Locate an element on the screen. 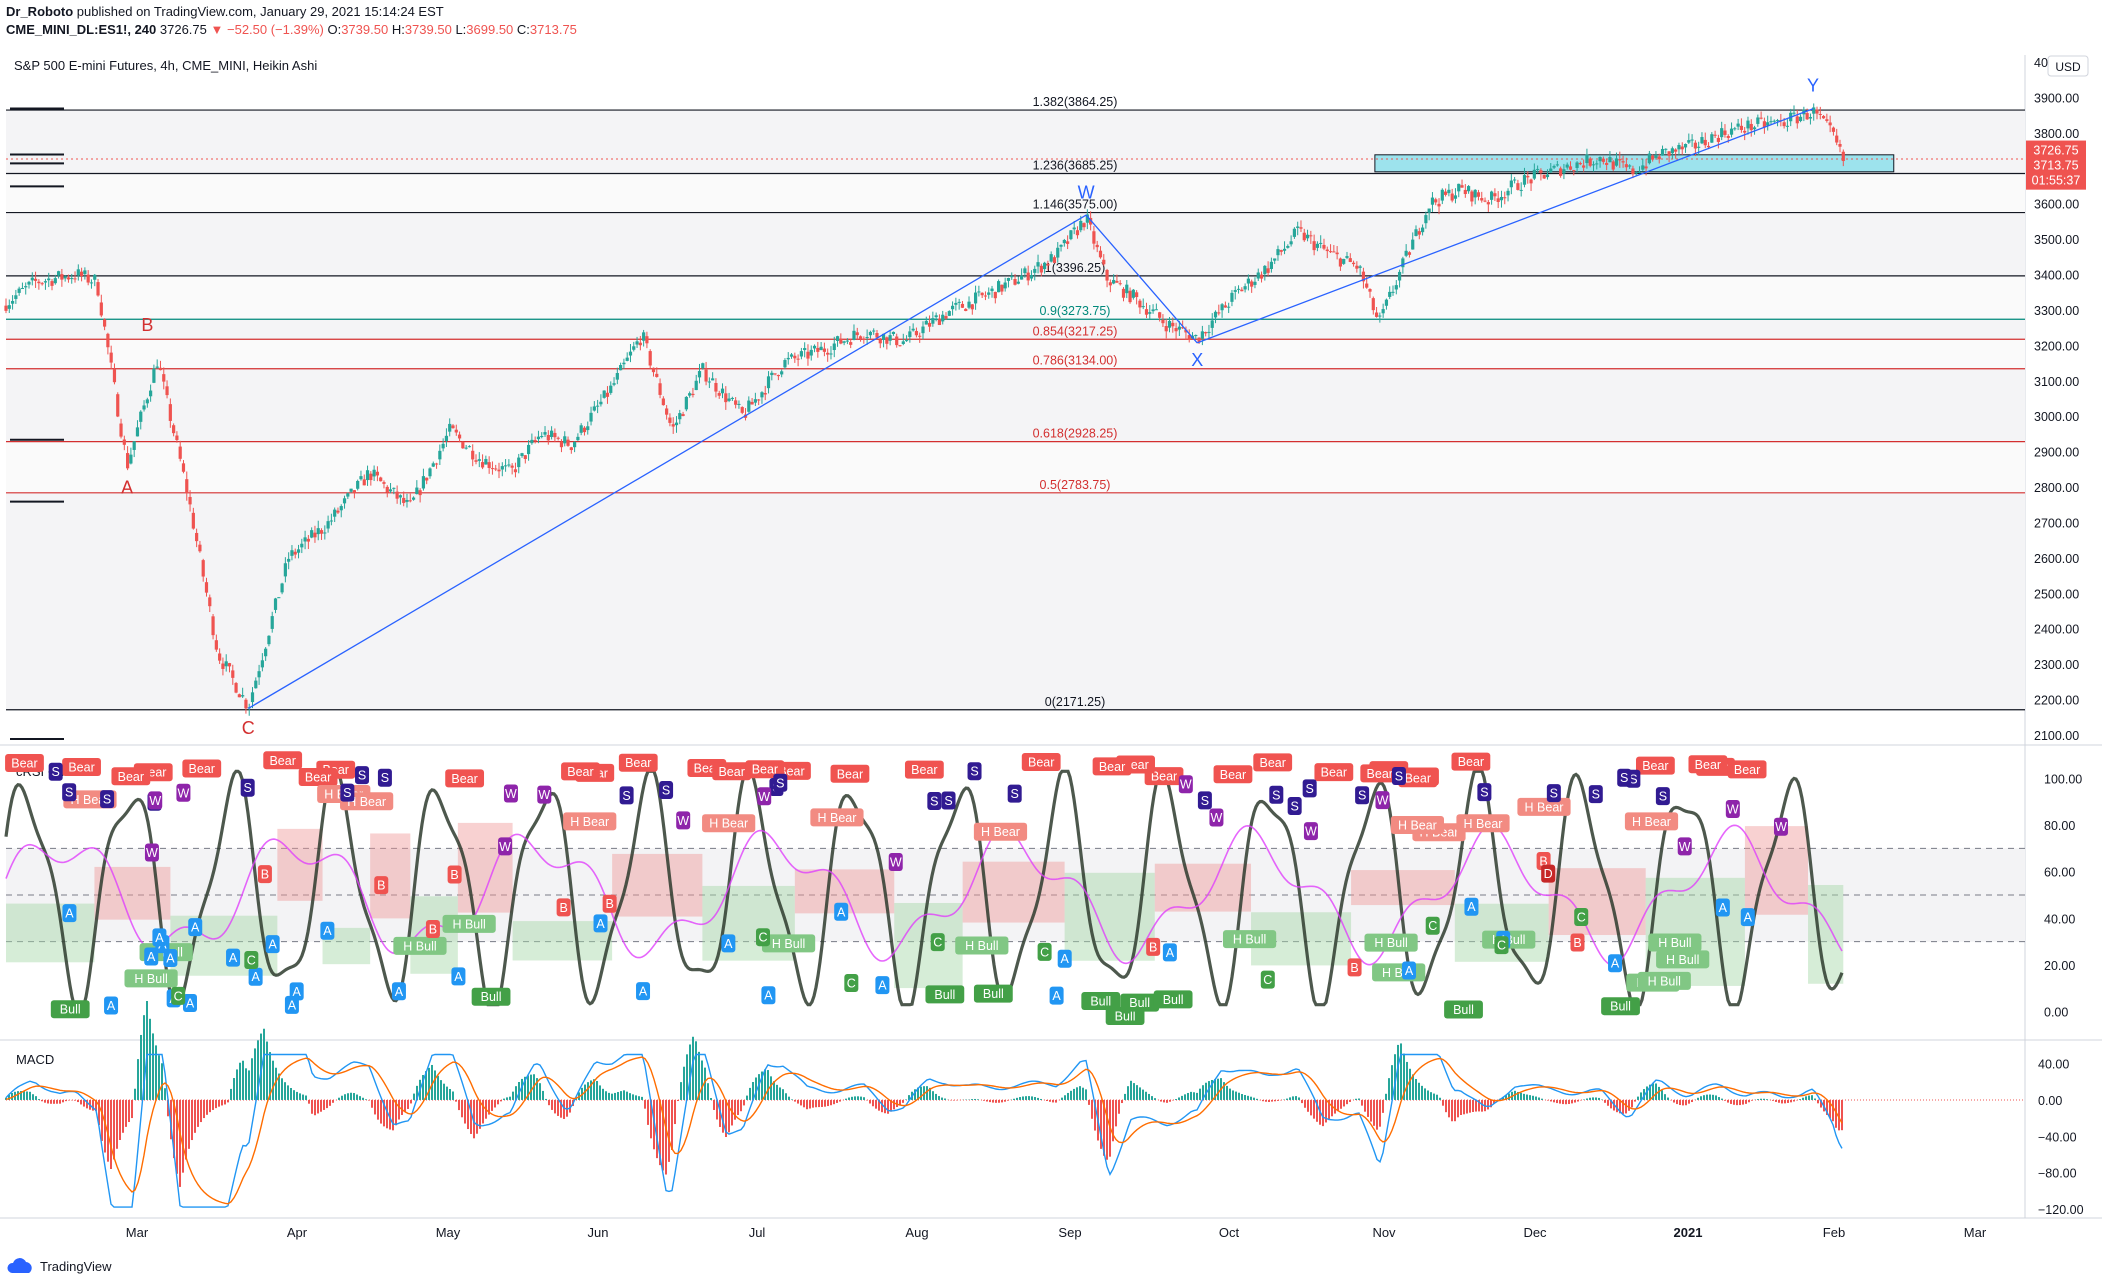 This screenshot has height=1287, width=2102. price-tick-label: 2300.00 is located at coordinates (2056, 665).